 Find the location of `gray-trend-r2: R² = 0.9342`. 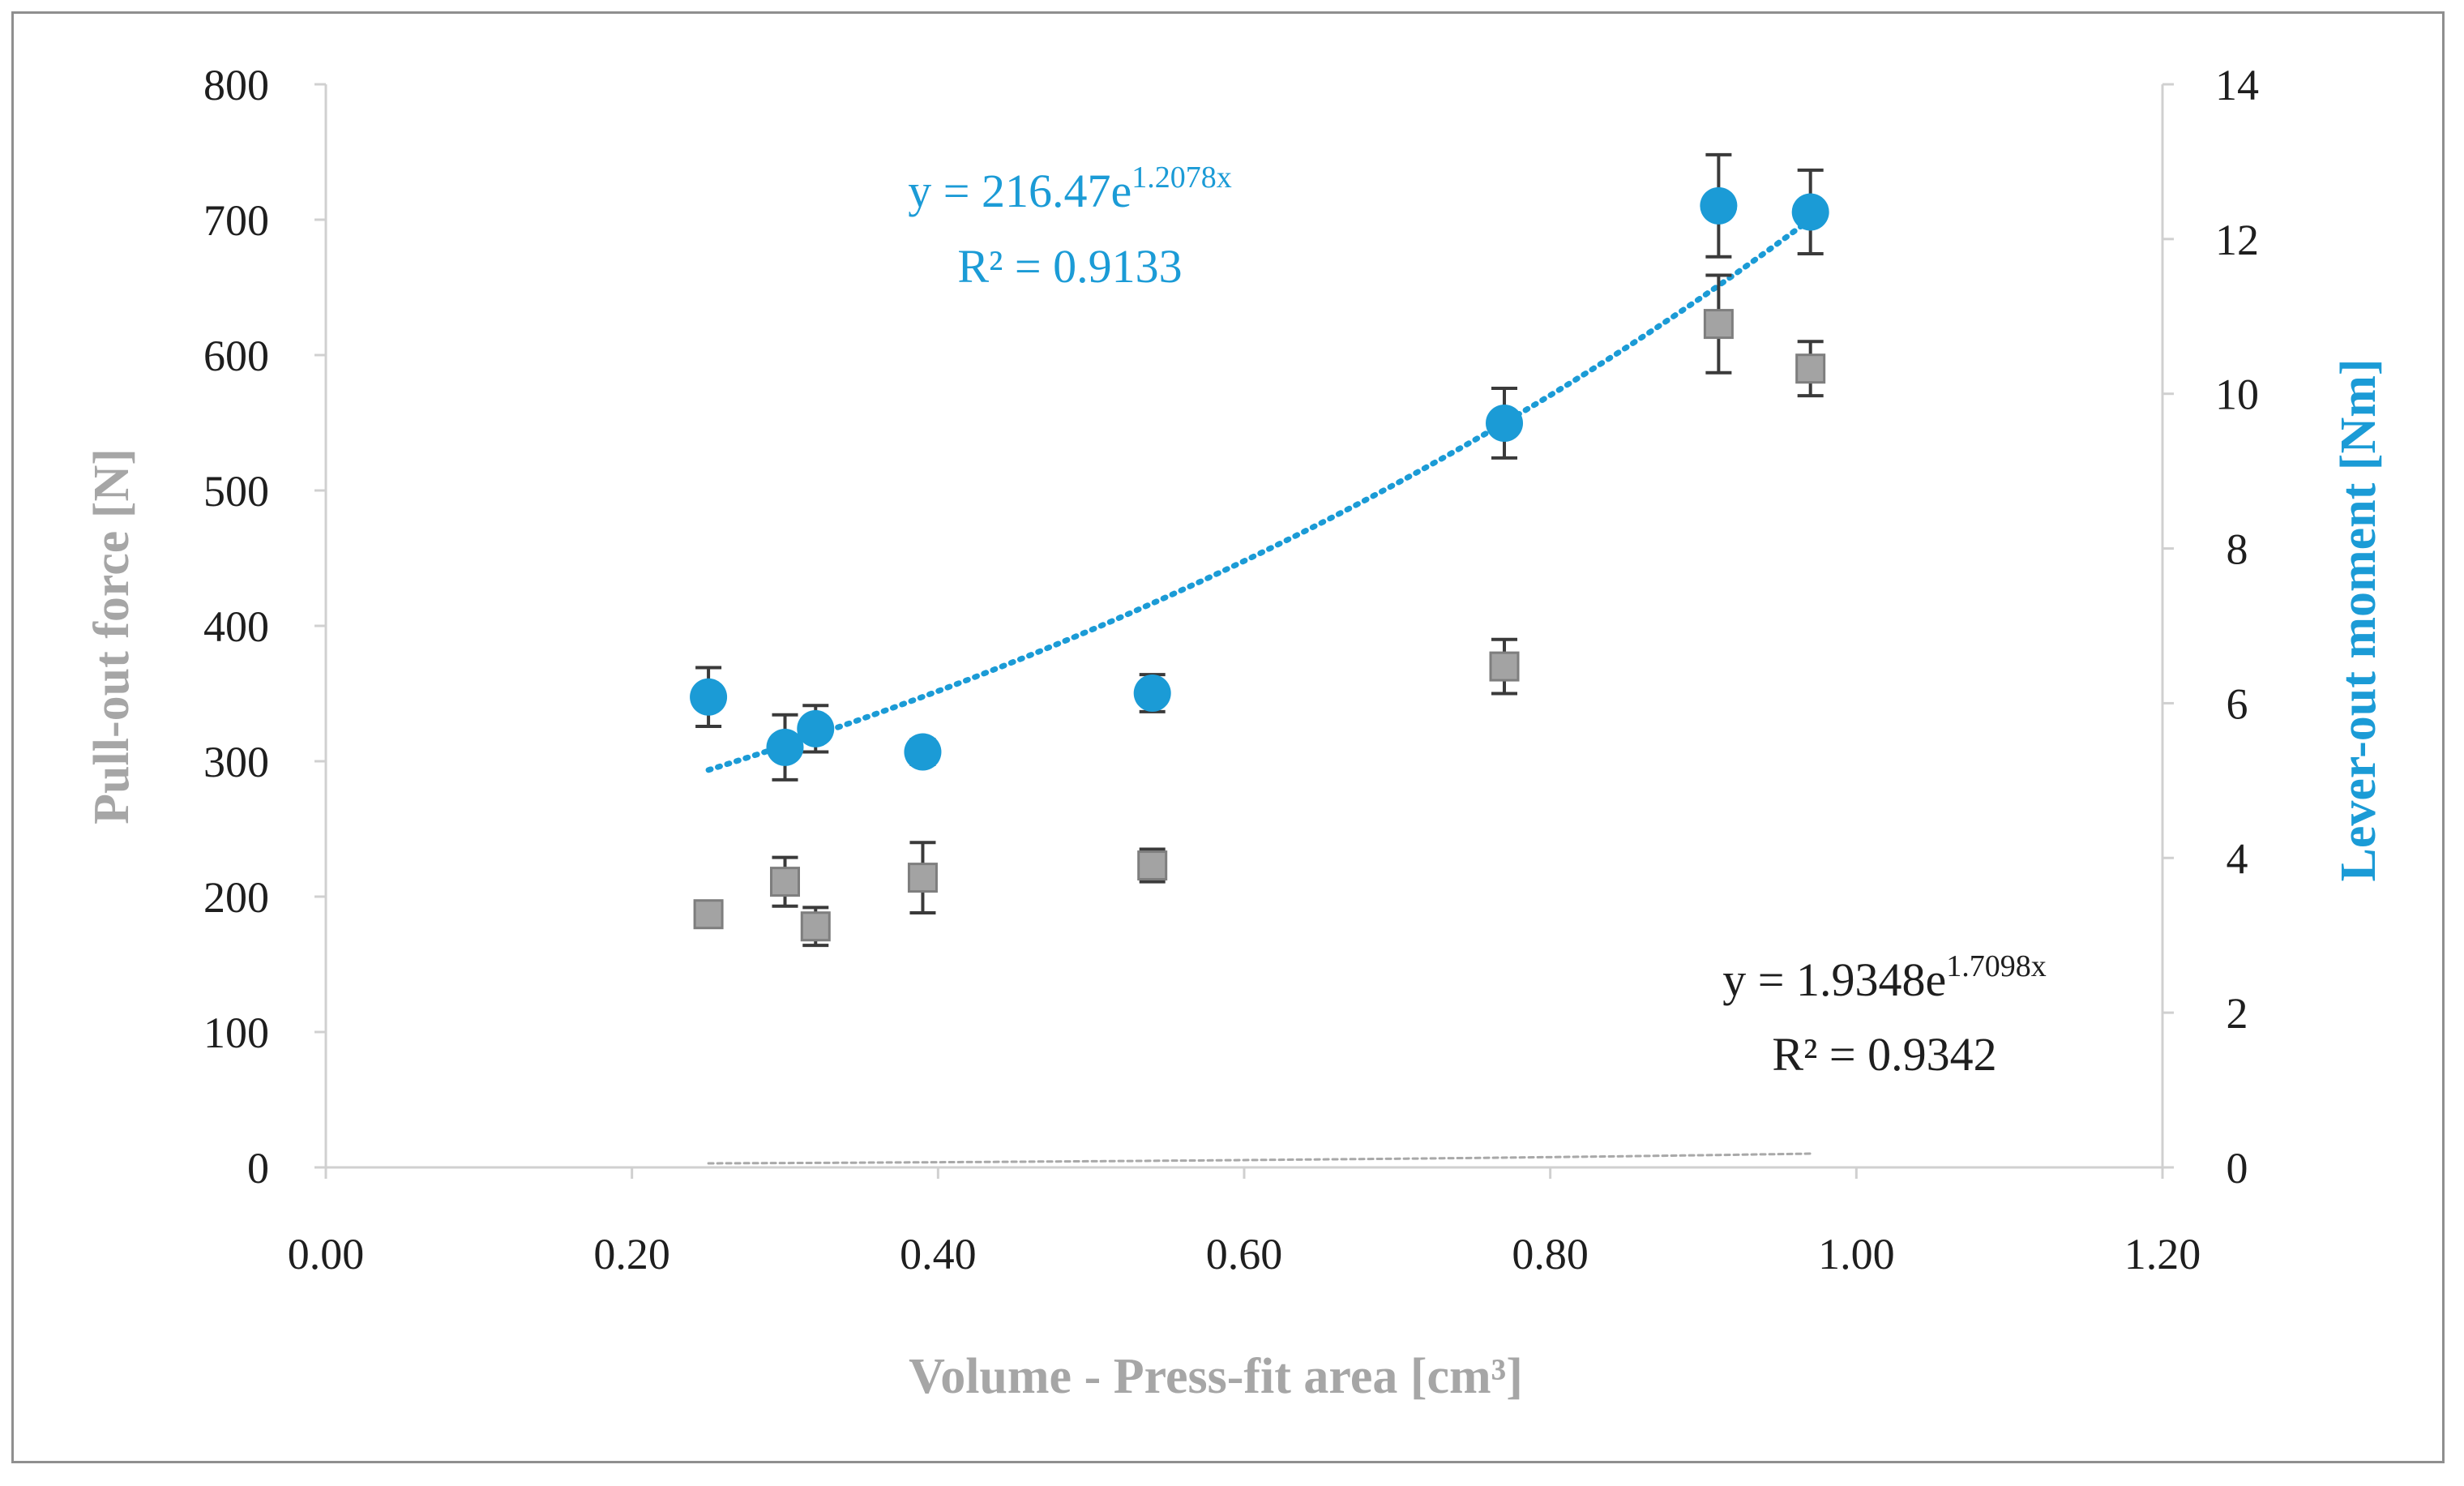

gray-trend-r2: R² = 0.9342 is located at coordinates (1884, 1054).